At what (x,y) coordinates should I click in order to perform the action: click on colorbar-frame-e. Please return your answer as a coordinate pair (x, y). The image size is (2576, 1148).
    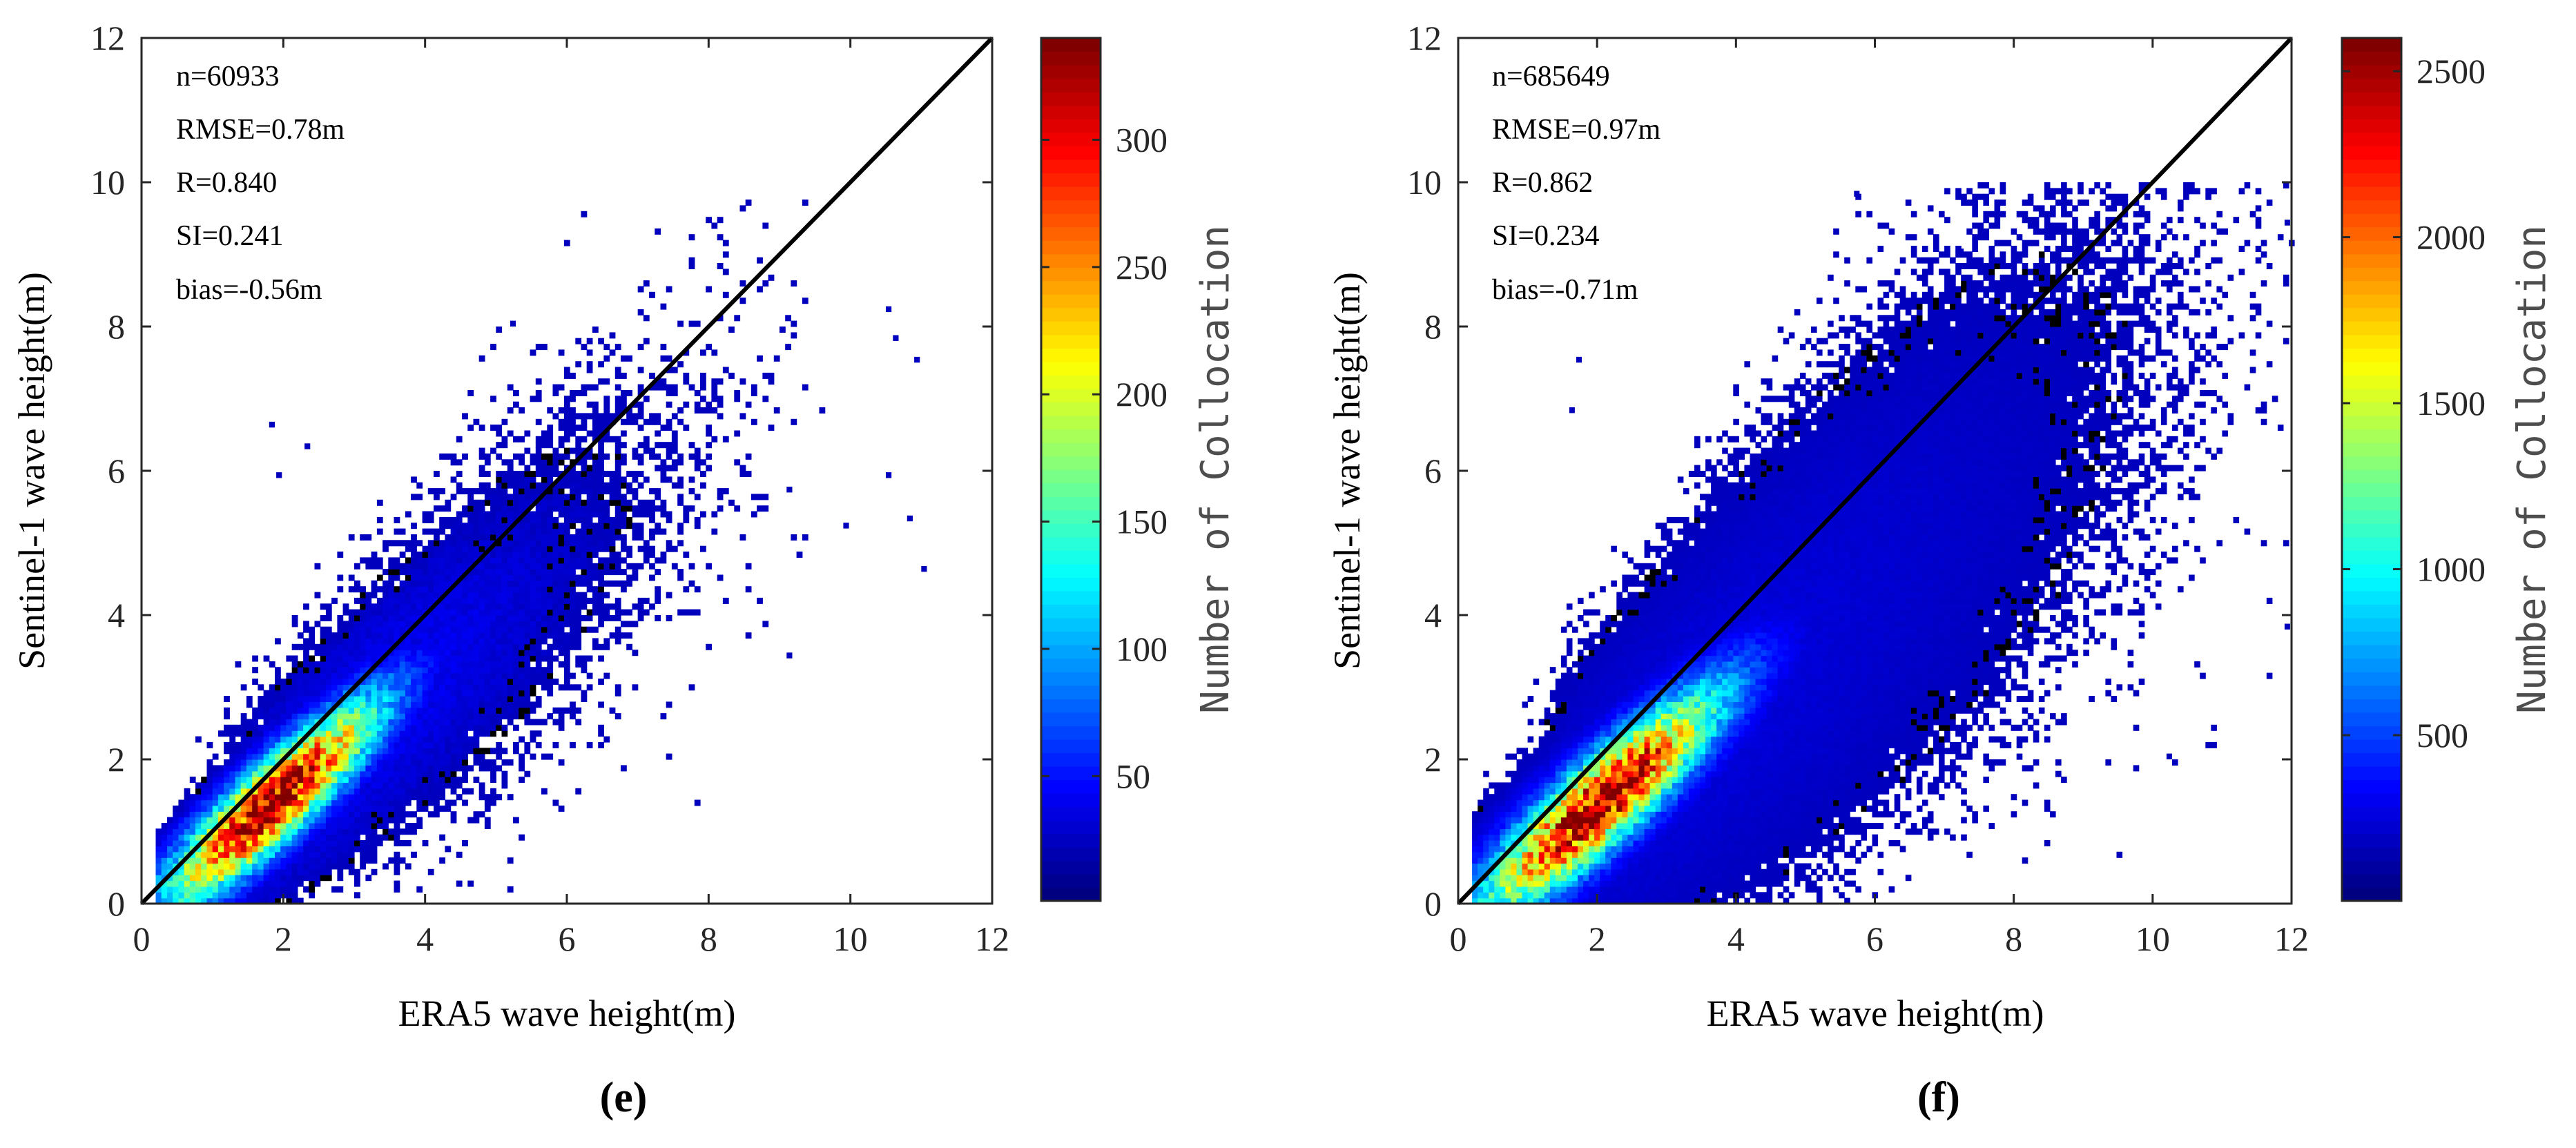
    Looking at the image, I should click on (1071, 469).